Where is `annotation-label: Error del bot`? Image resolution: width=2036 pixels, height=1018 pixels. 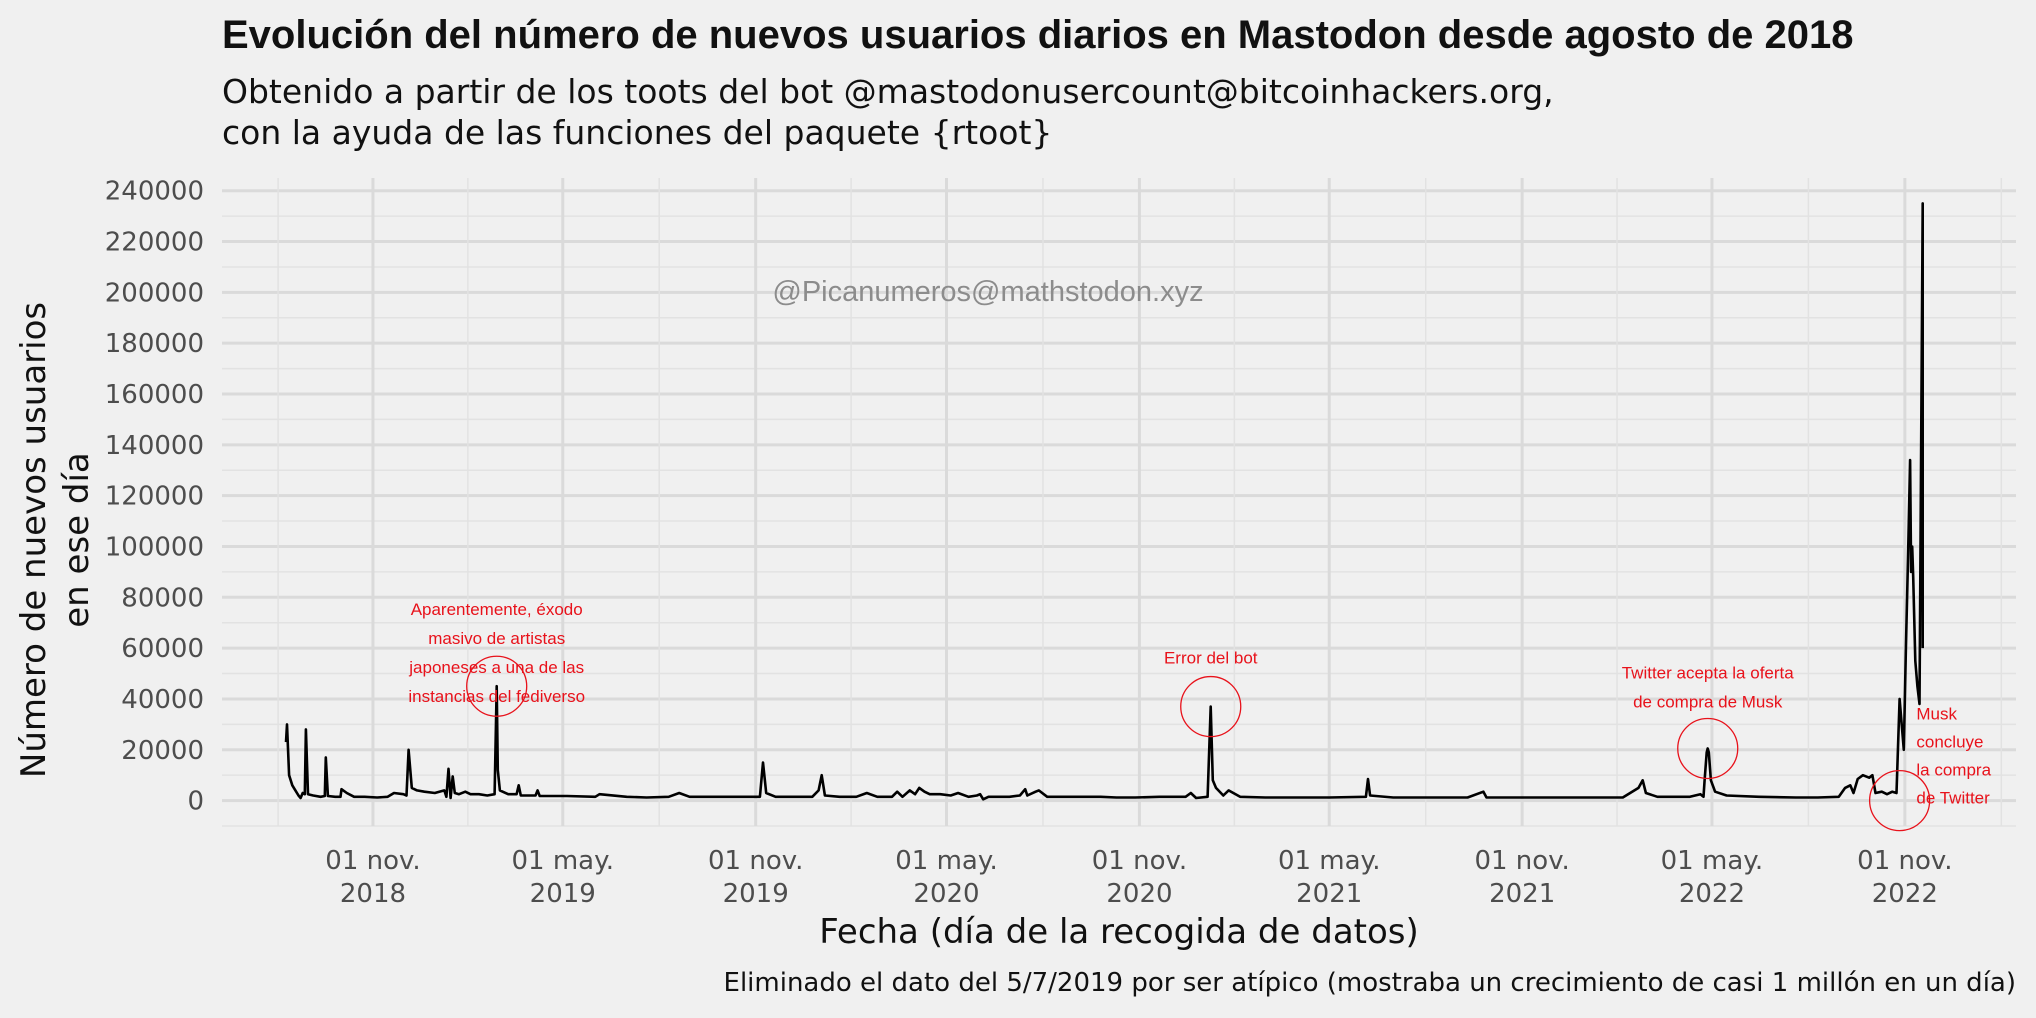 annotation-label: Error del bot is located at coordinates (1211, 657).